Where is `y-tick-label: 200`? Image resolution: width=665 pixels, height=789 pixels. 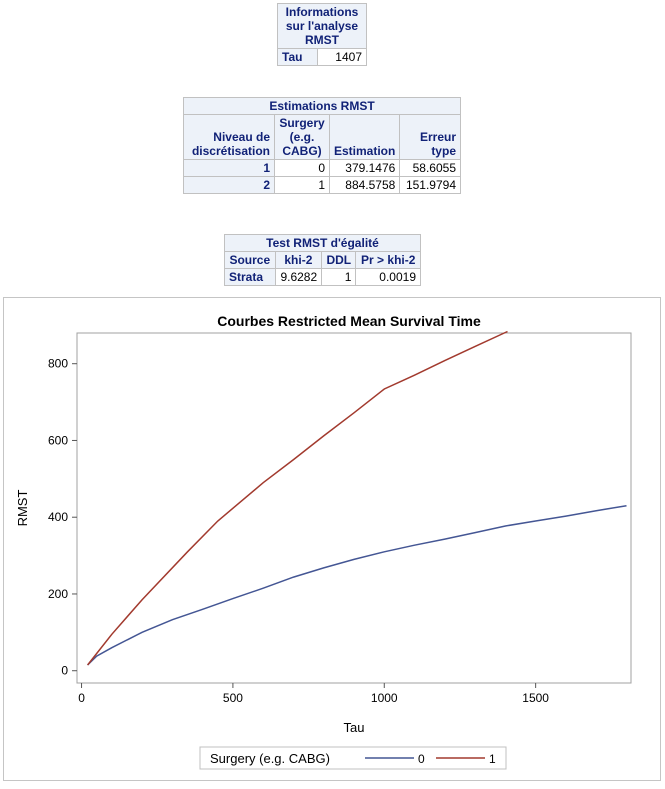 y-tick-label: 200 is located at coordinates (58, 594).